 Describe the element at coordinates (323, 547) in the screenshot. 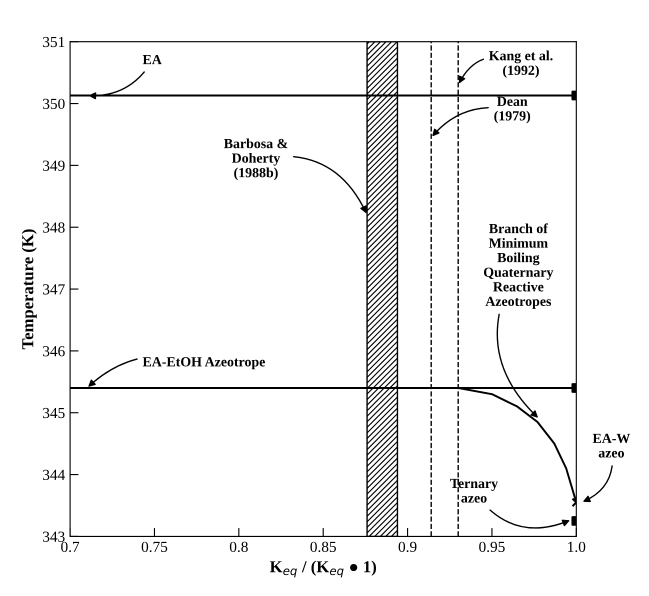

I see `x-tick-label: 0.85` at that location.